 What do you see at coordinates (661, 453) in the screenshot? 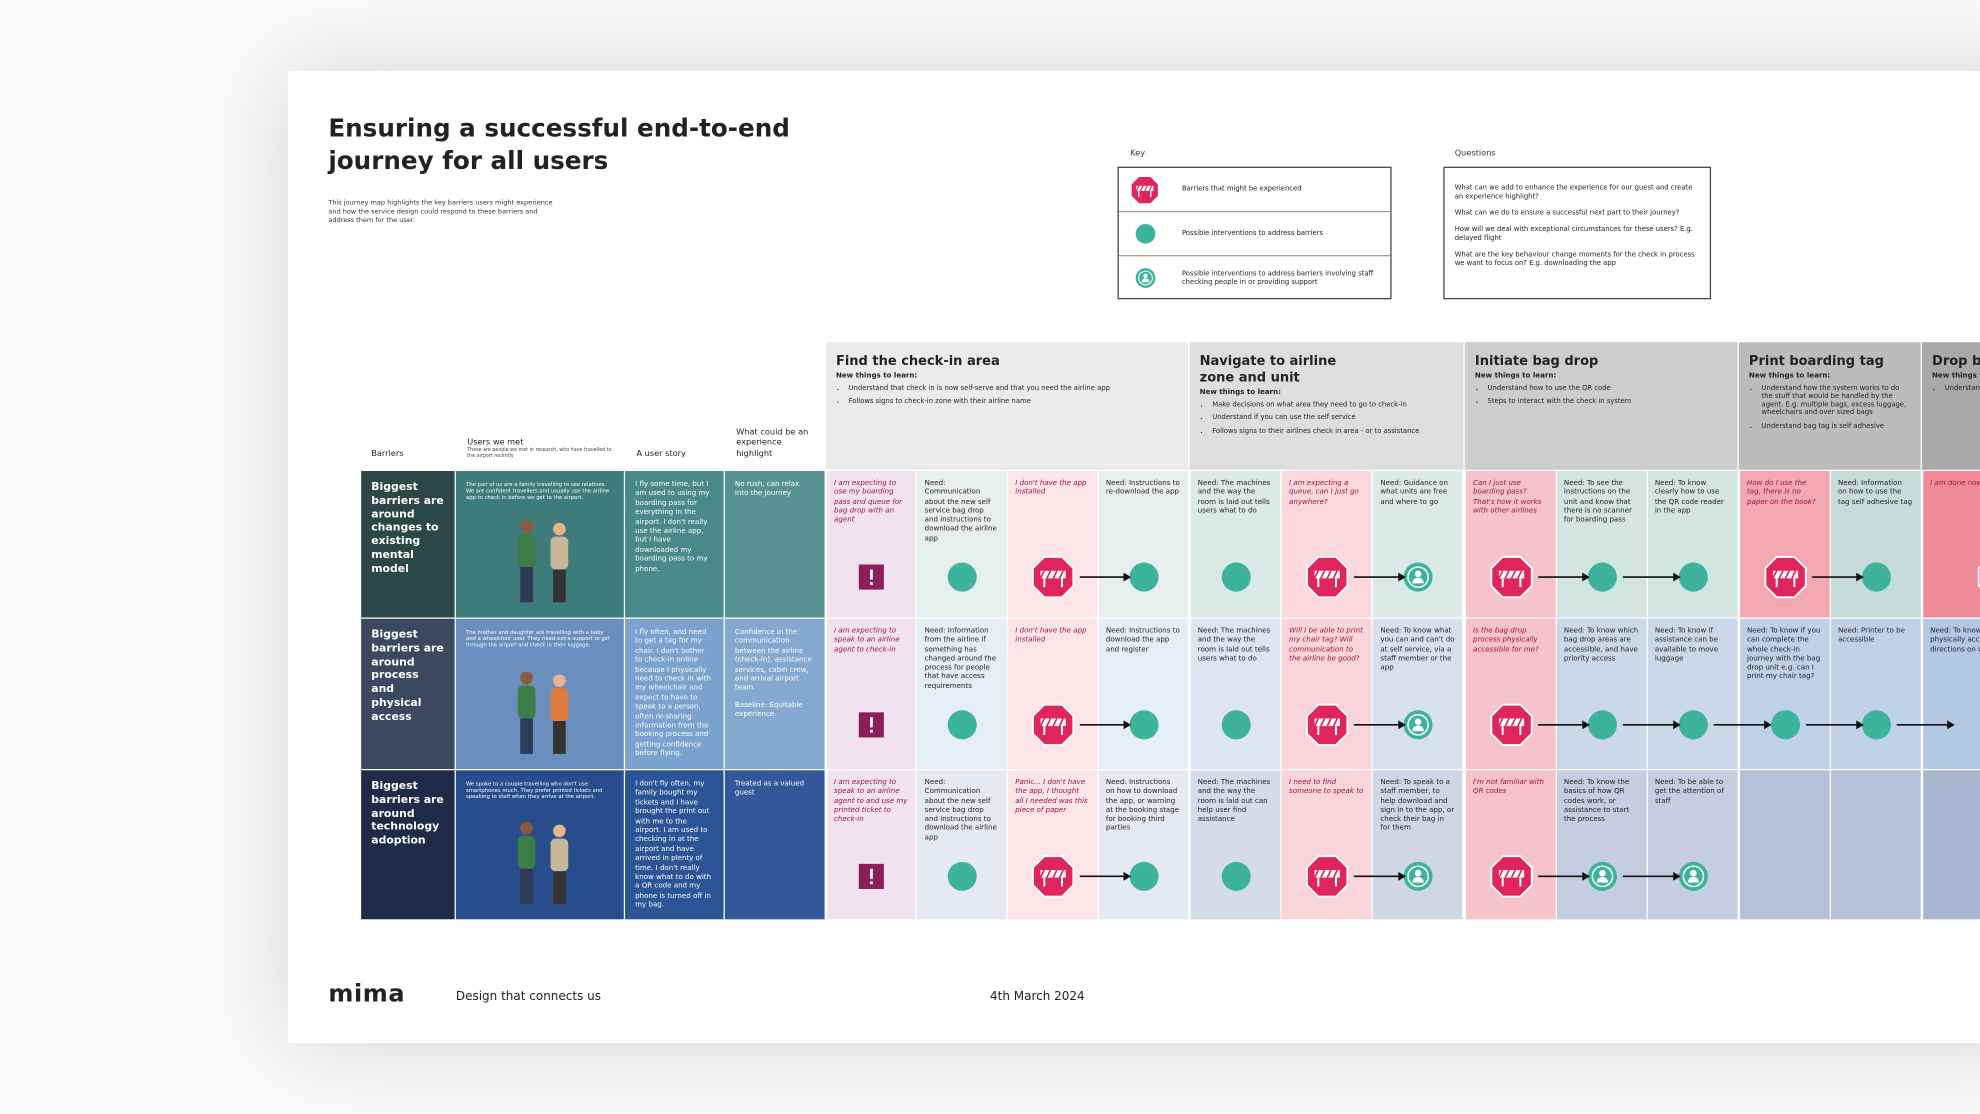
I see `col-header-story: A user story` at bounding box center [661, 453].